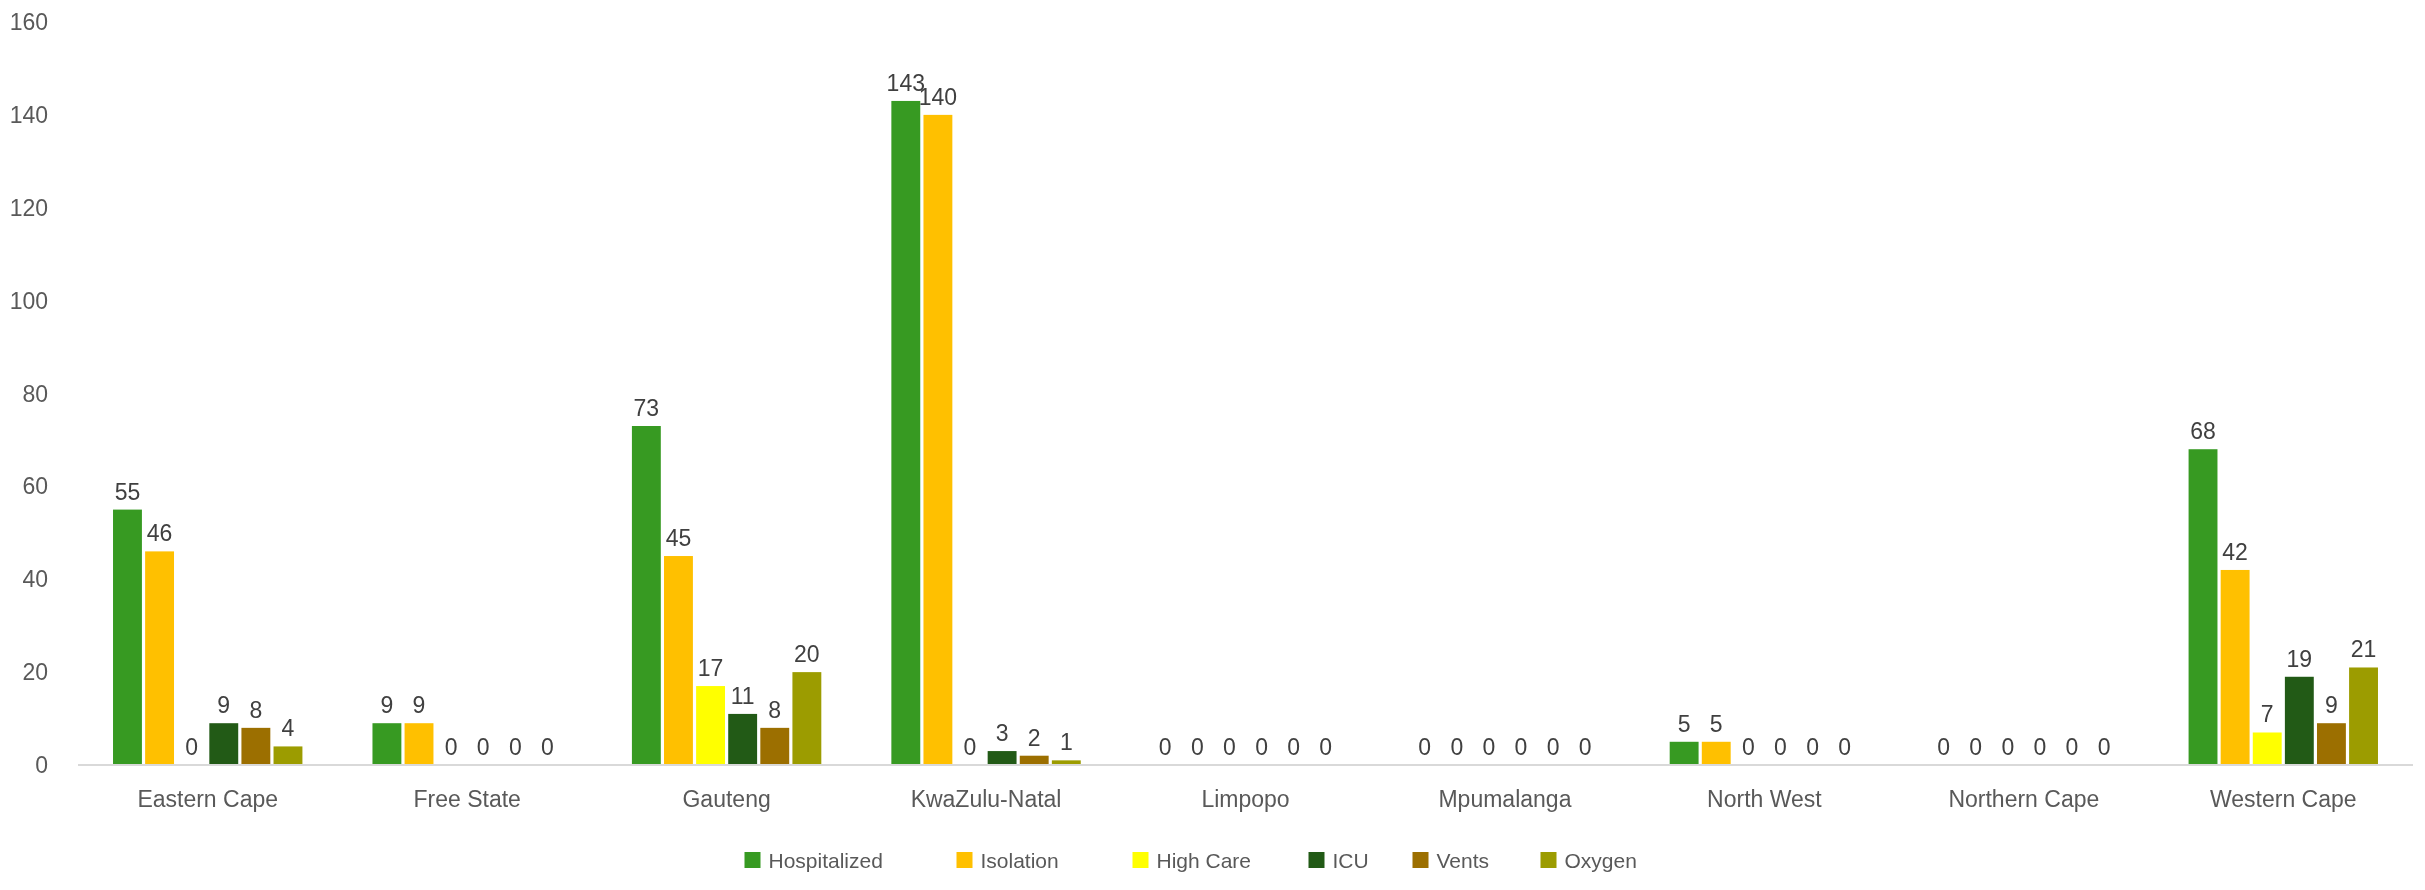 Image resolution: width=2425 pixels, height=890 pixels. Describe the element at coordinates (1019, 860) in the screenshot. I see `legend-label: Isolation` at that location.